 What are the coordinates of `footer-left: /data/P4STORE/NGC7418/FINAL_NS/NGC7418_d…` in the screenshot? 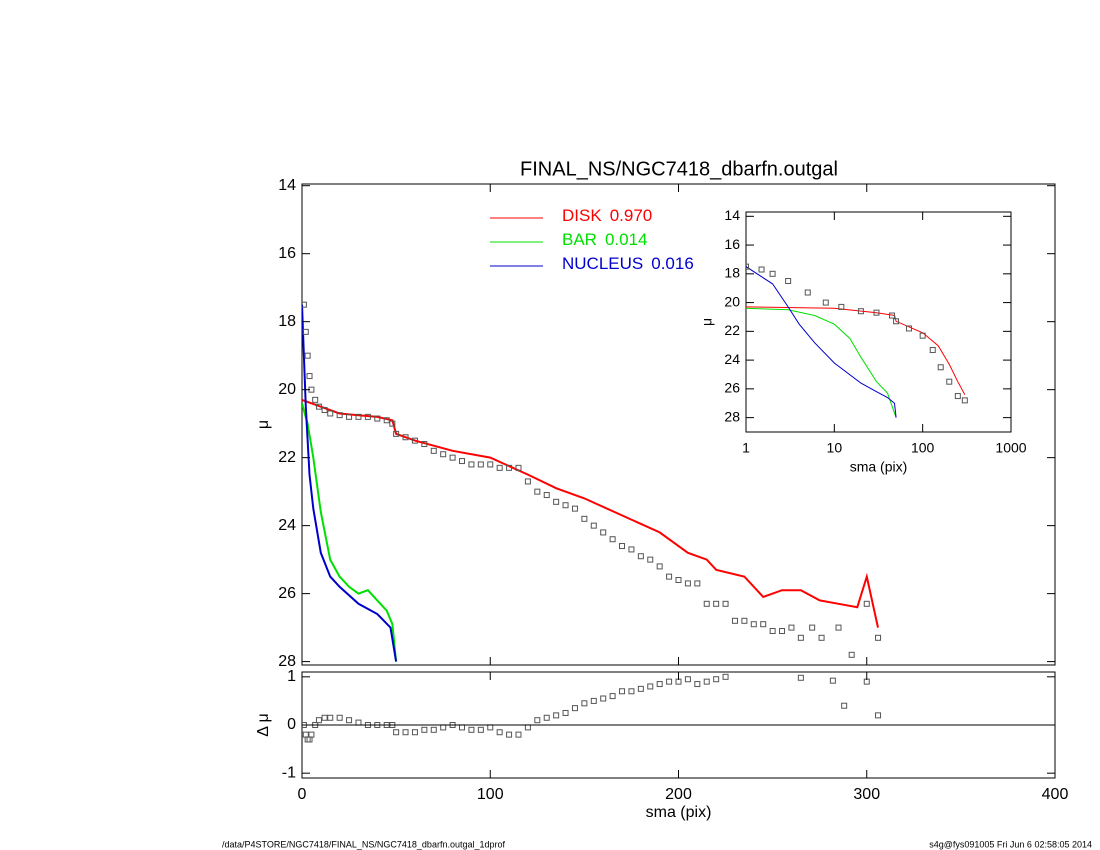 It's located at (363, 844).